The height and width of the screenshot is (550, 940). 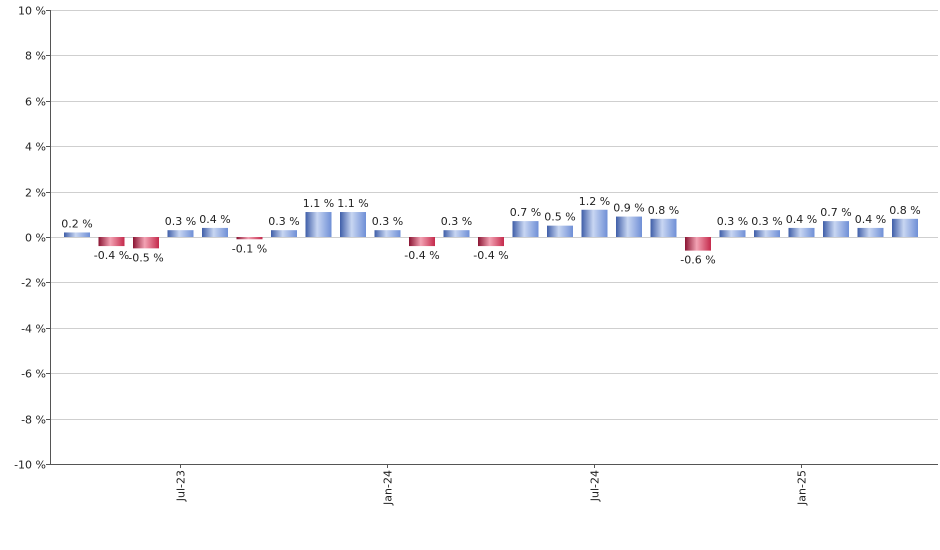 I want to click on bar-value-label: -0.5 %, so click(x=145, y=257).